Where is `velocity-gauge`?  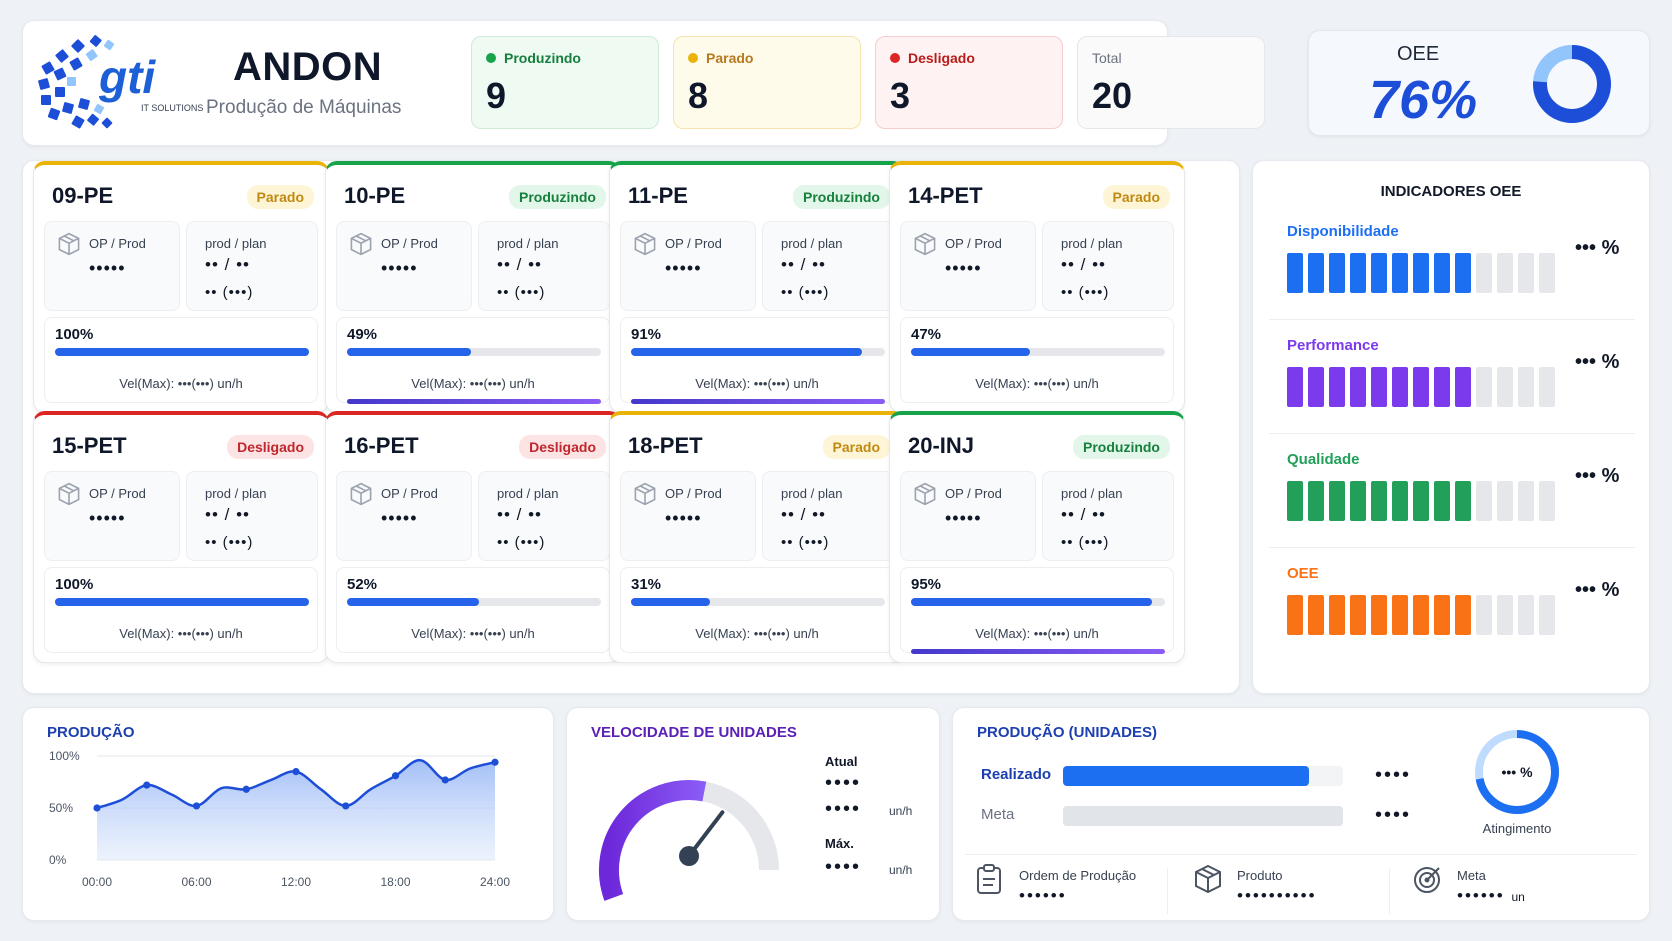
velocity-gauge is located at coordinates (688, 840).